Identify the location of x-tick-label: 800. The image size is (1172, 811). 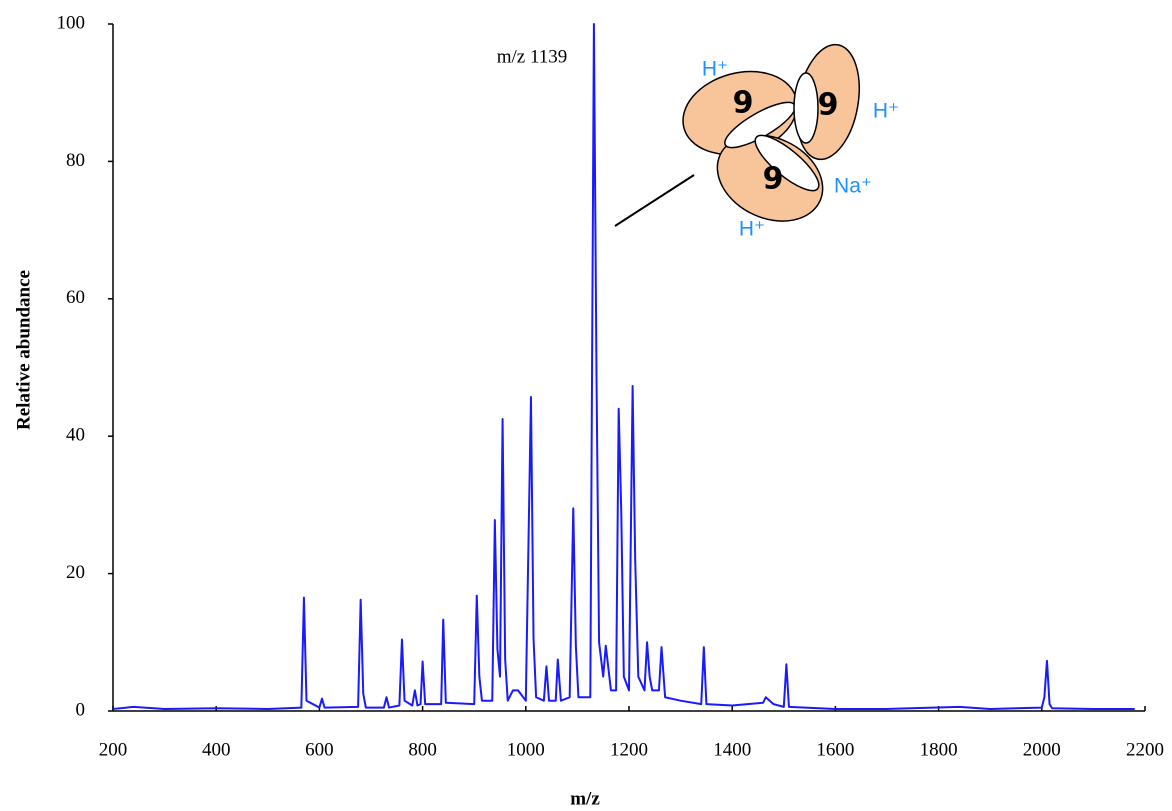
(422, 749).